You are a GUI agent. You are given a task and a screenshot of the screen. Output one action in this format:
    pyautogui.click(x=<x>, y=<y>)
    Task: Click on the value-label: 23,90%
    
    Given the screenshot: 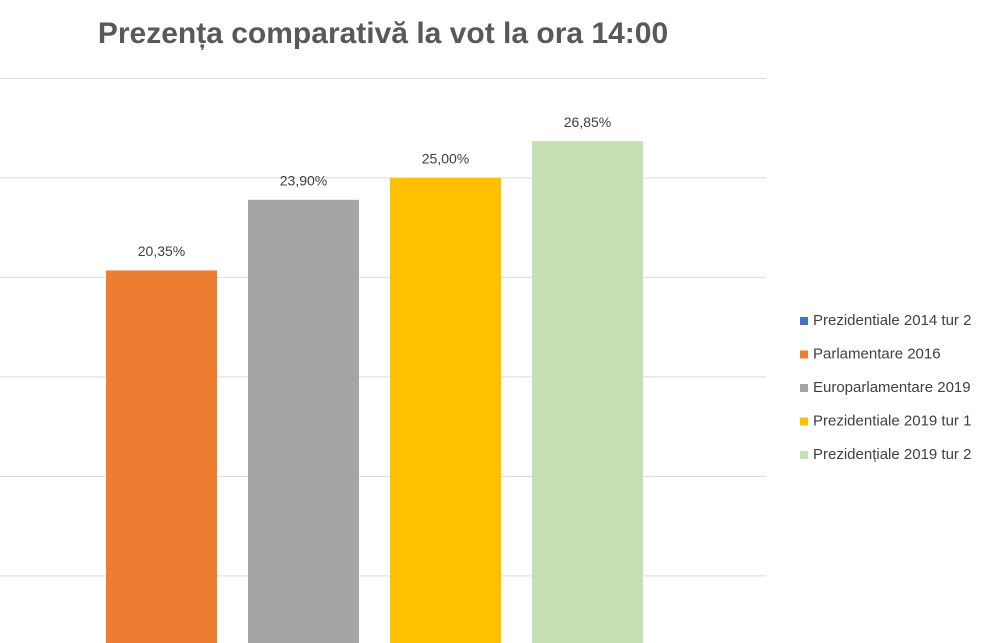 What is the action you would take?
    pyautogui.click(x=303, y=181)
    